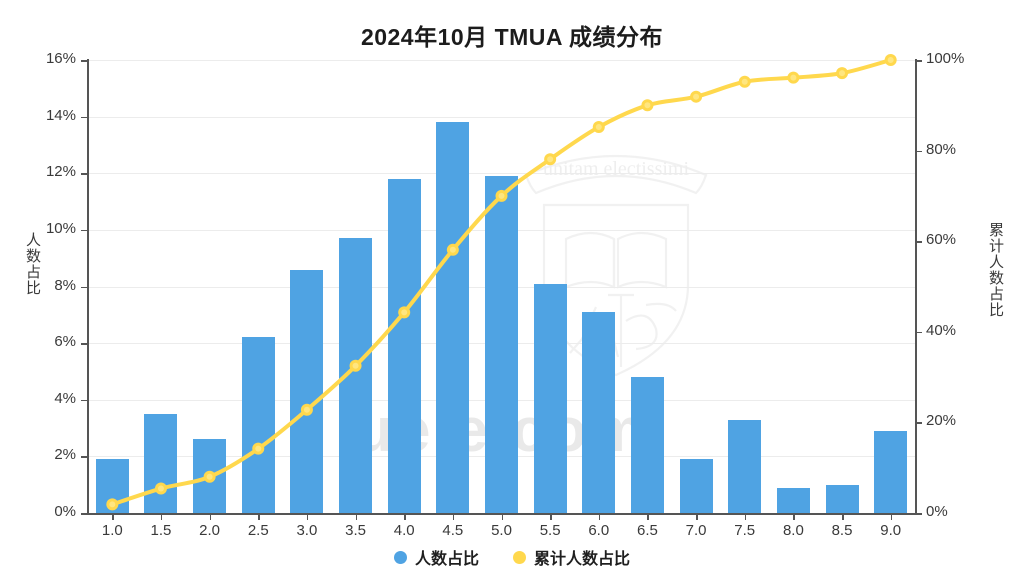  What do you see at coordinates (453, 530) in the screenshot?
I see `x-tick-label-4.5: 4.5` at bounding box center [453, 530].